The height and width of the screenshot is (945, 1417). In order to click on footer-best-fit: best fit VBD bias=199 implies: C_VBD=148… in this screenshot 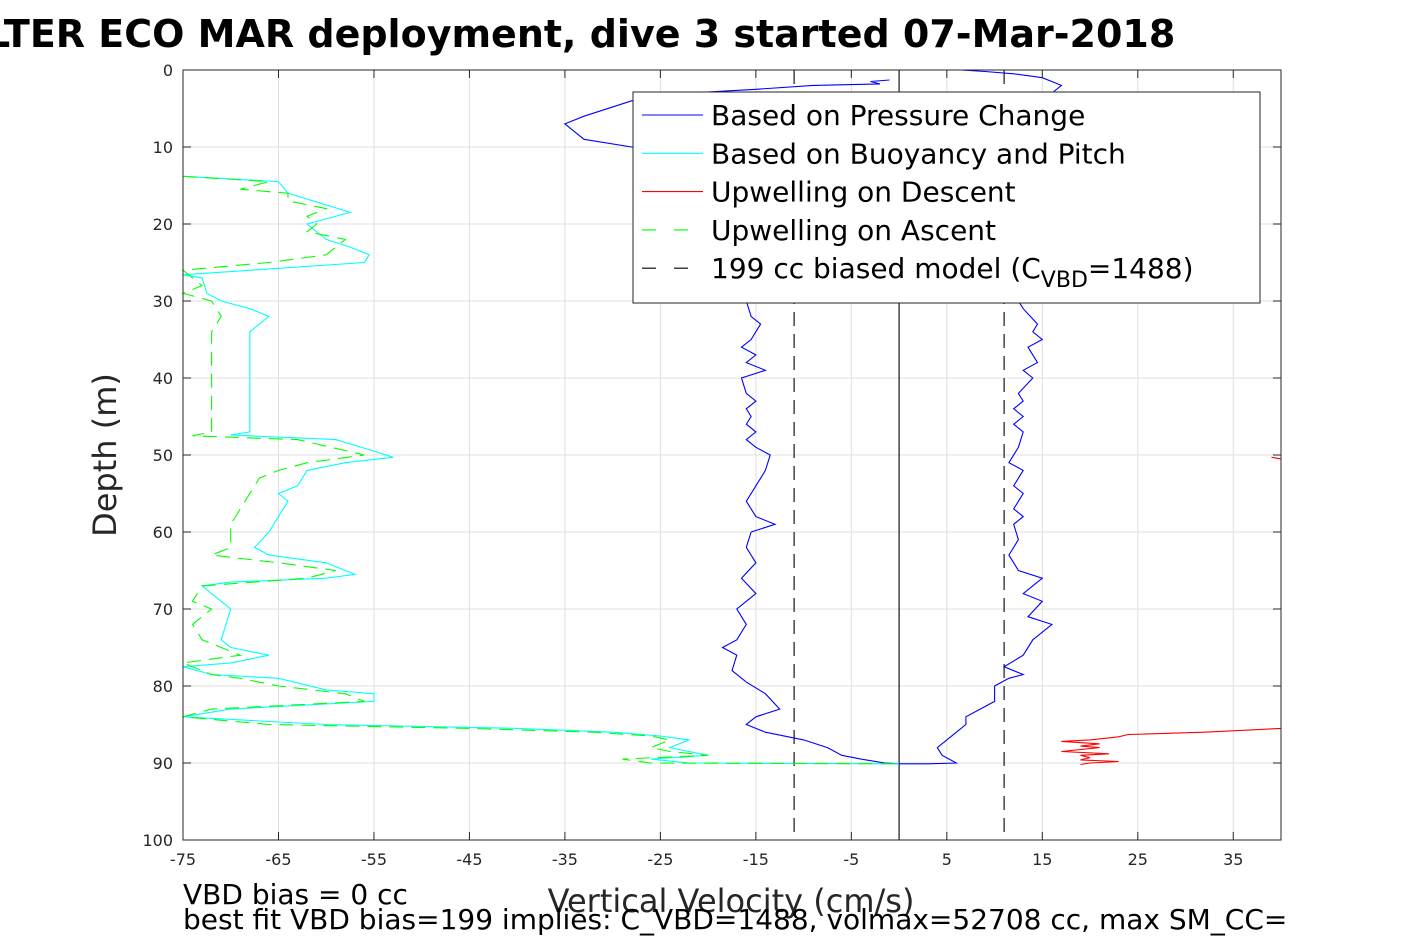, I will do `click(735, 919)`.